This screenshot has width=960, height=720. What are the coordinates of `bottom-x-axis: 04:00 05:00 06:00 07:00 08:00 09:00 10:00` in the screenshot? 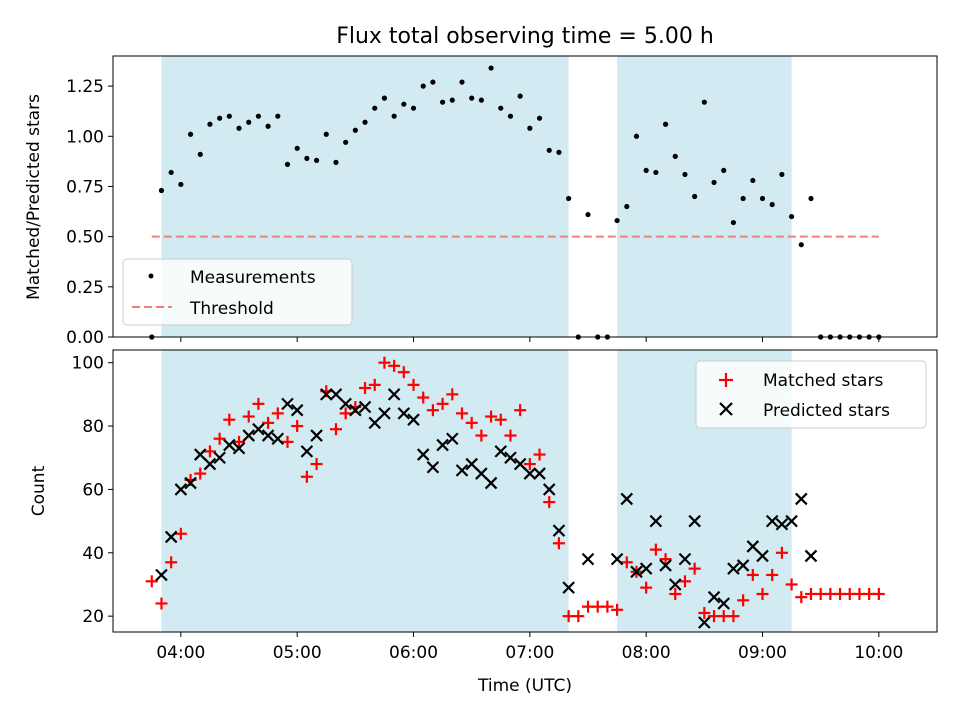 It's located at (529, 647).